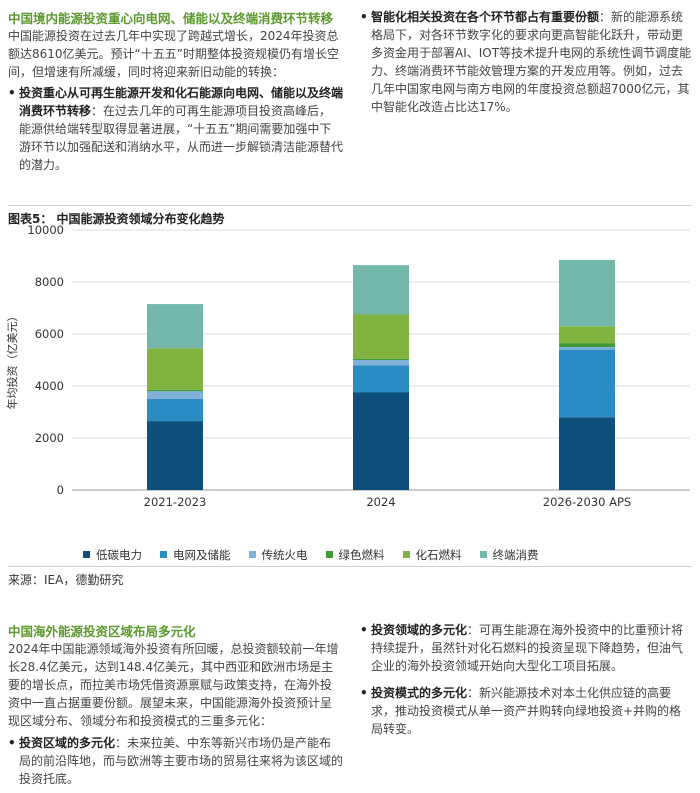  What do you see at coordinates (67, 743) in the screenshot?
I see `bullet-bold-text: 投资区域的多元化` at bounding box center [67, 743].